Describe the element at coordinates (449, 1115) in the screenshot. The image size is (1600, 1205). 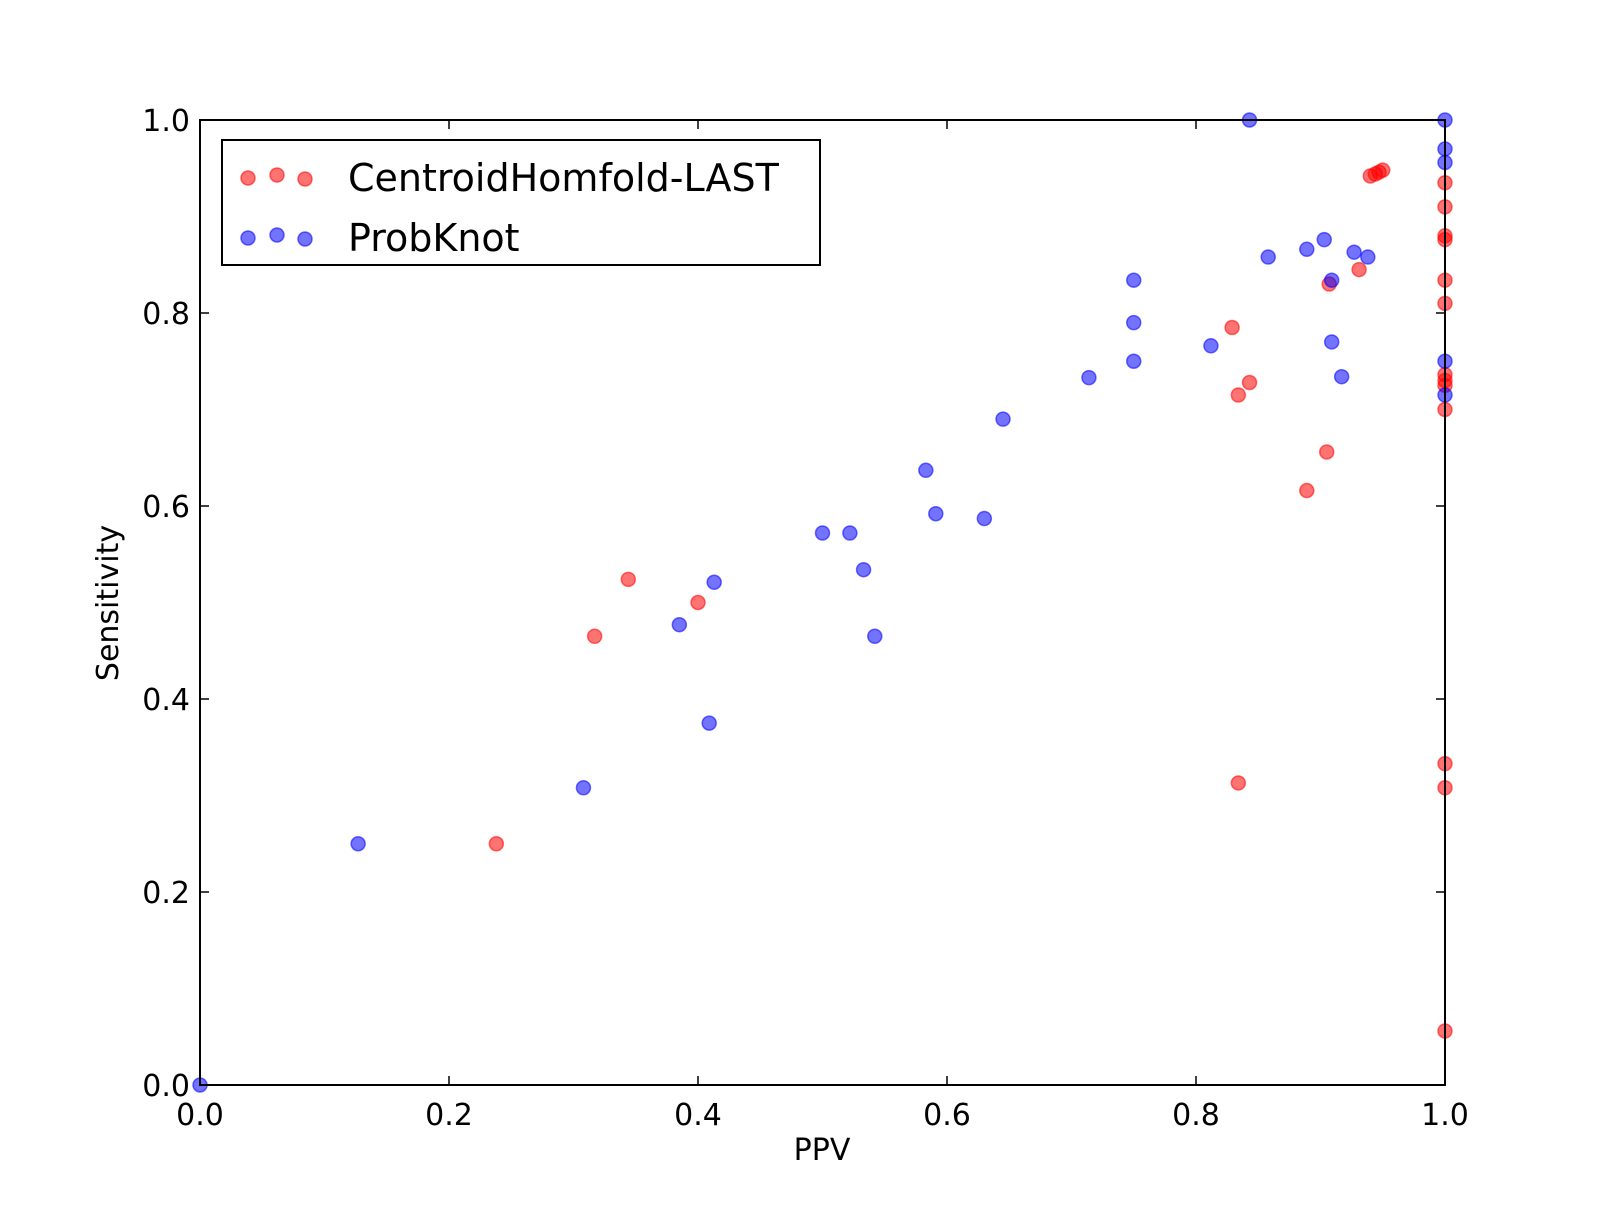
I see `x-tick-label: 0.2` at that location.